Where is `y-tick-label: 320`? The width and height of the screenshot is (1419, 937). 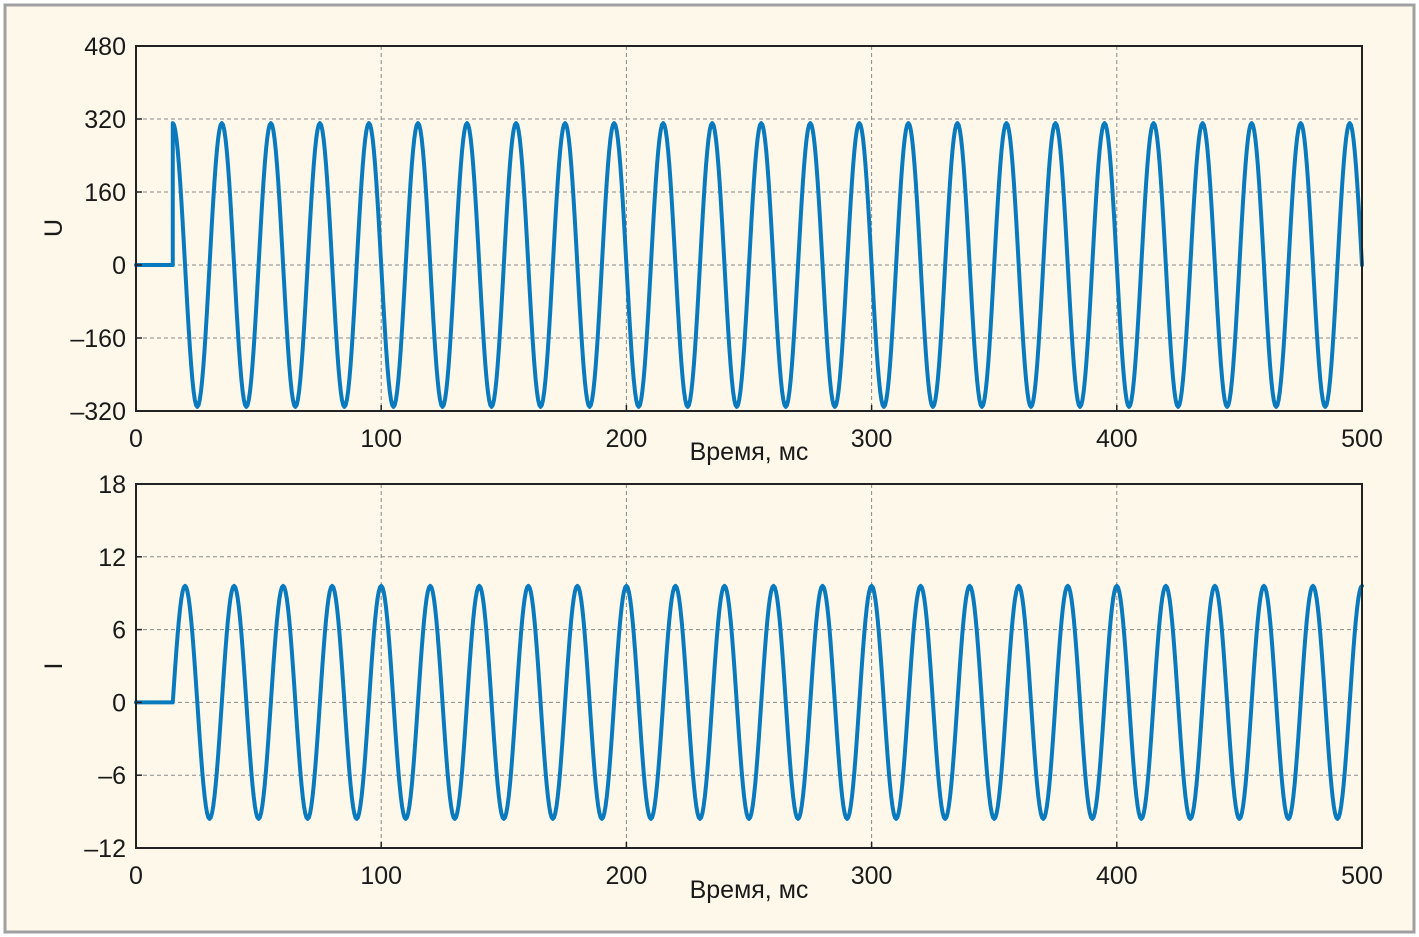
y-tick-label: 320 is located at coordinates (105, 120).